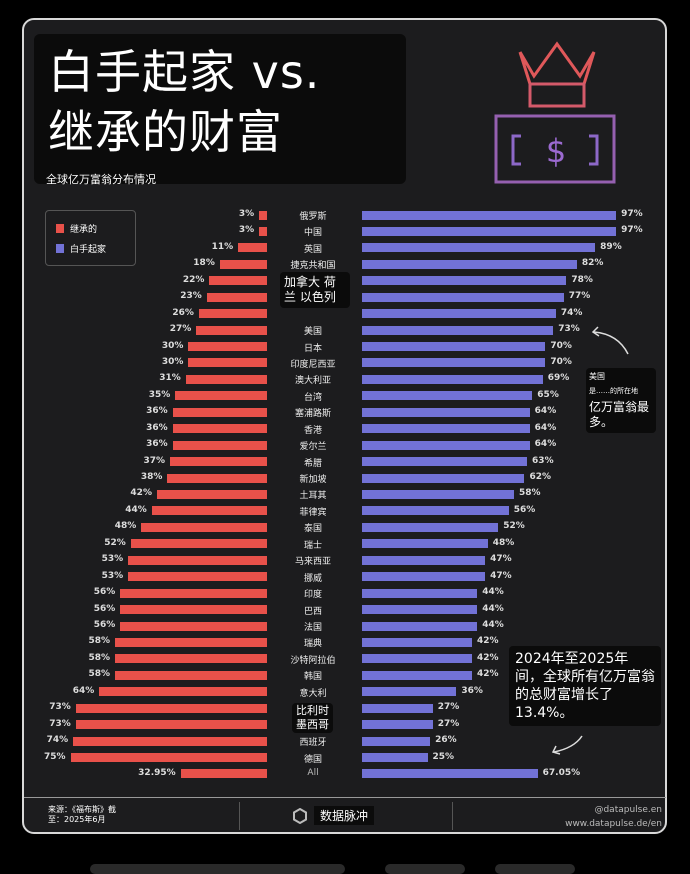  I want to click on value-label-self-made: 67.05%, so click(561, 772).